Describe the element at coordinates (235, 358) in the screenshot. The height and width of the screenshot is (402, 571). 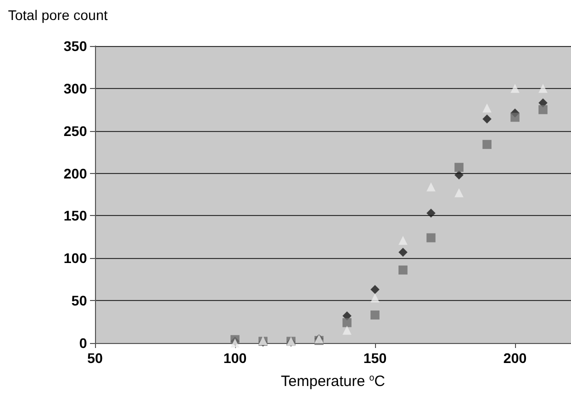
I see `x-tick-label: 100` at that location.